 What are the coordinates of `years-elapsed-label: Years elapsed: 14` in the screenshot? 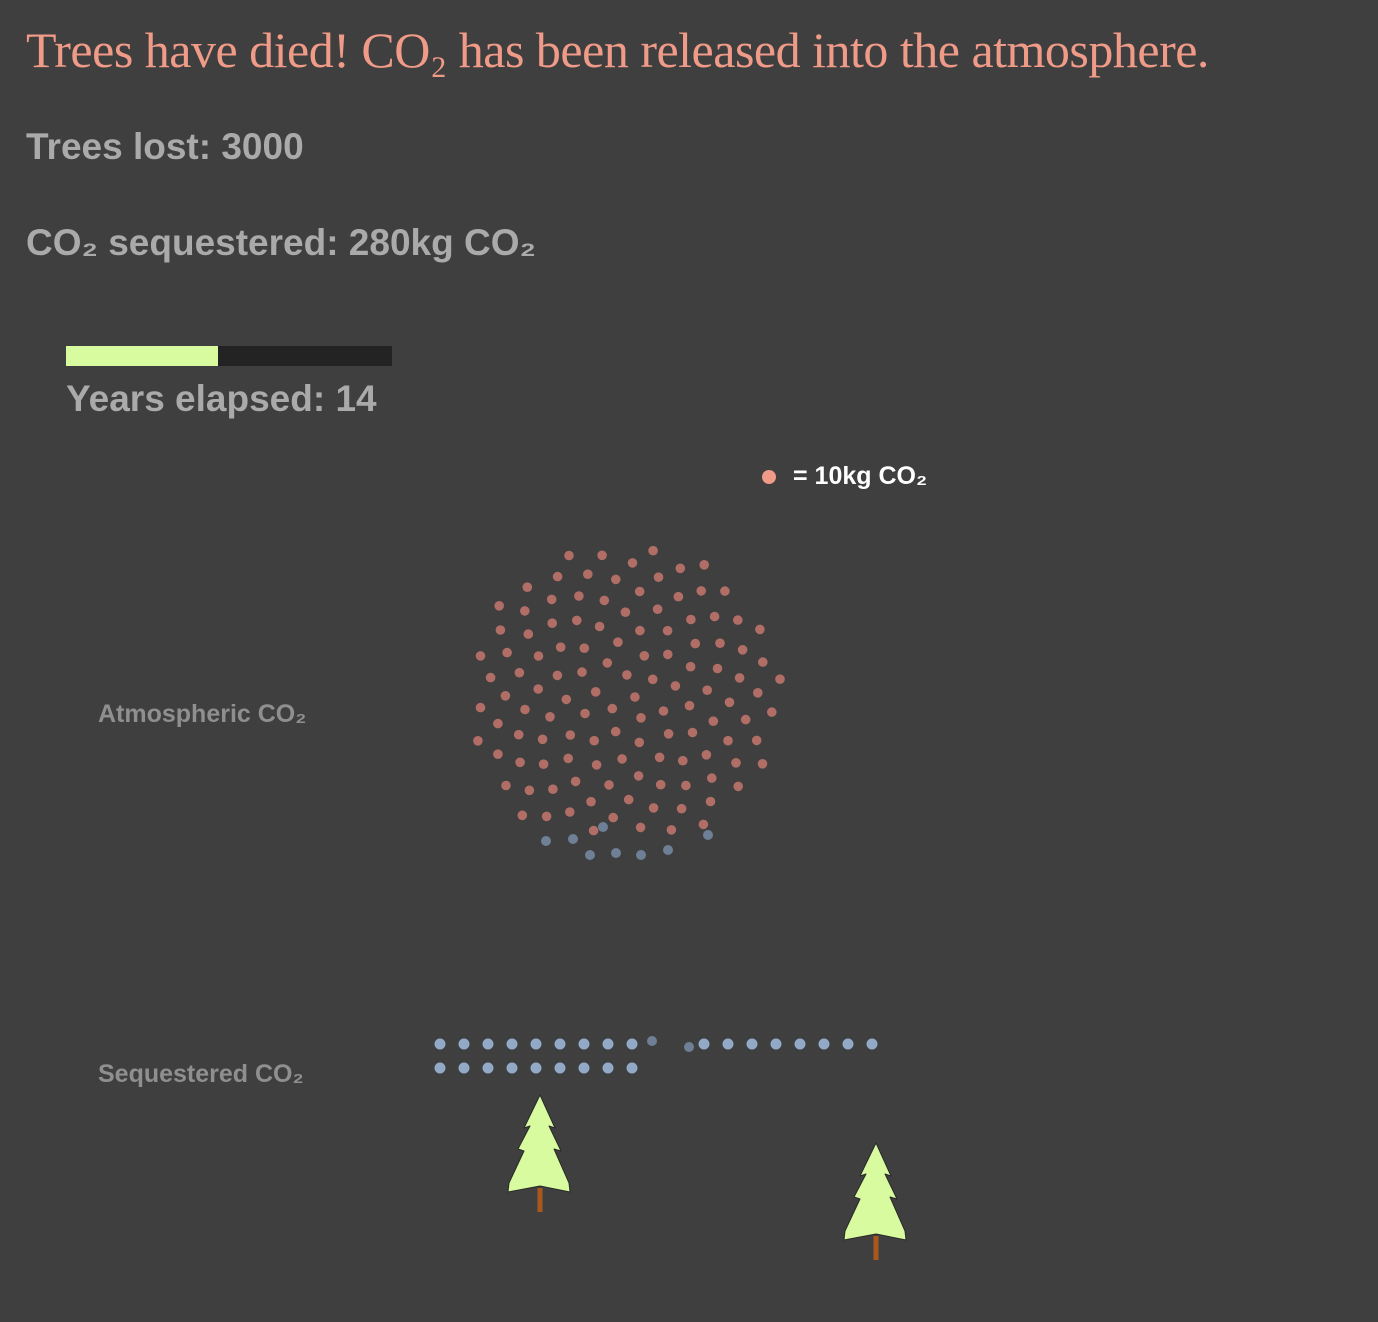 It's located at (221, 398).